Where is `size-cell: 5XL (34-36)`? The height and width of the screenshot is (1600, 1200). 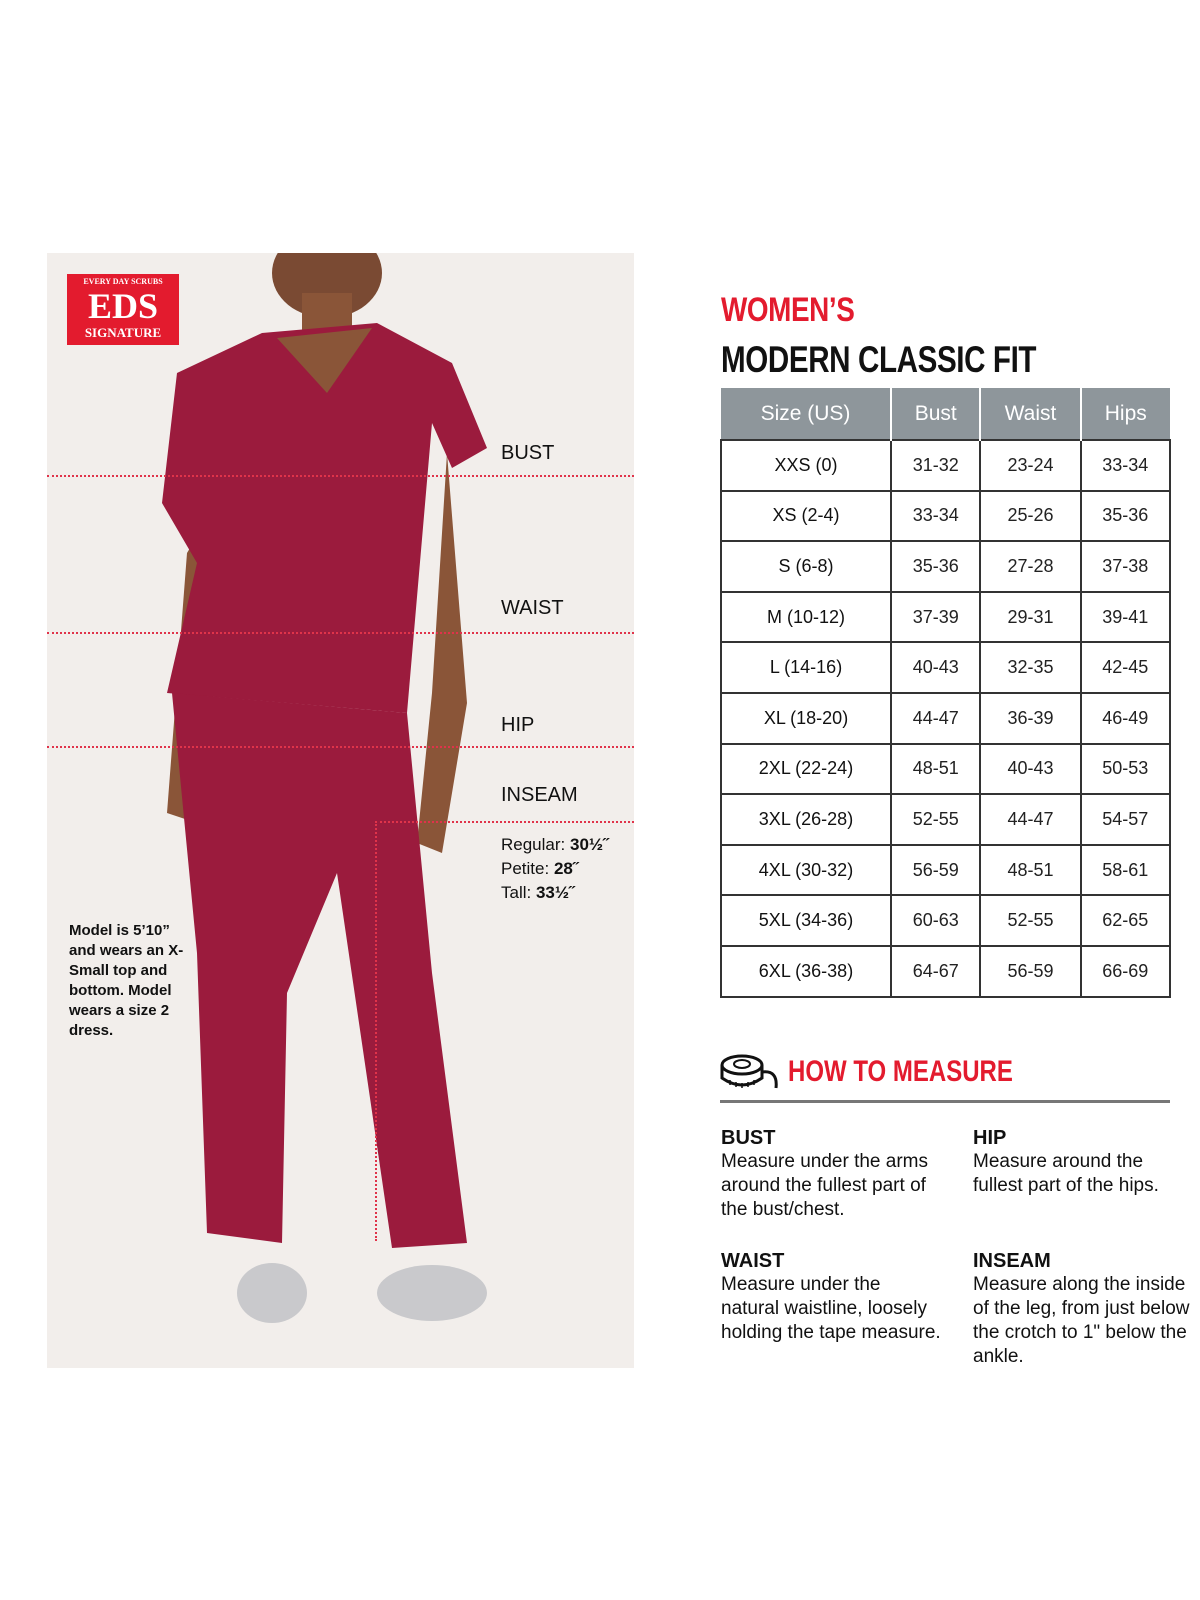
size-cell: 5XL (34-36) is located at coordinates (806, 920).